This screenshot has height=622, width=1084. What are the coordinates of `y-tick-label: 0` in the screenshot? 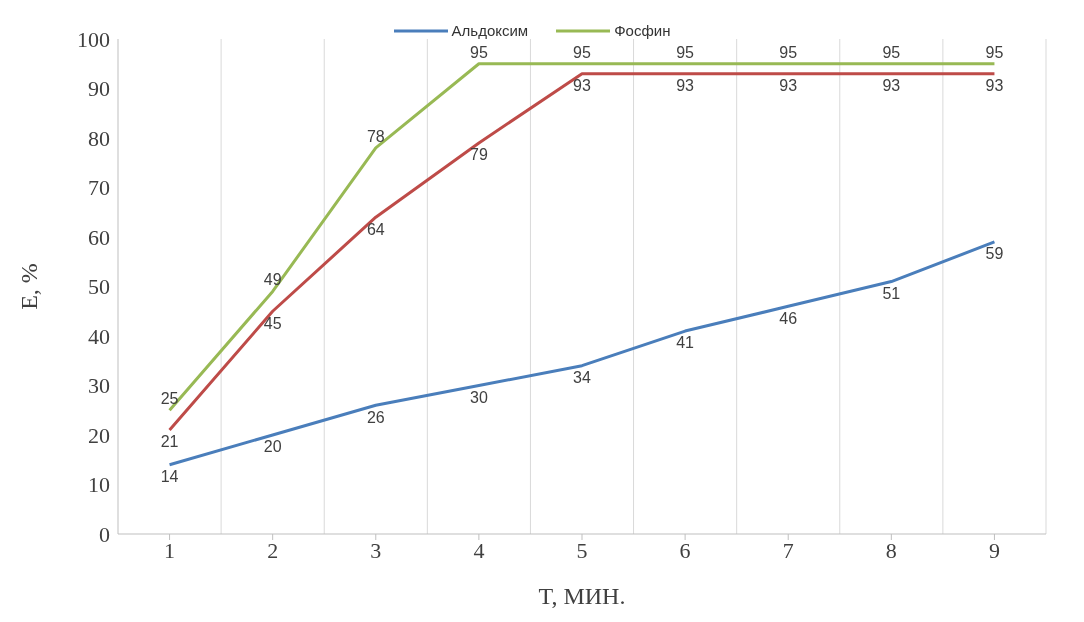 It's located at (104, 534).